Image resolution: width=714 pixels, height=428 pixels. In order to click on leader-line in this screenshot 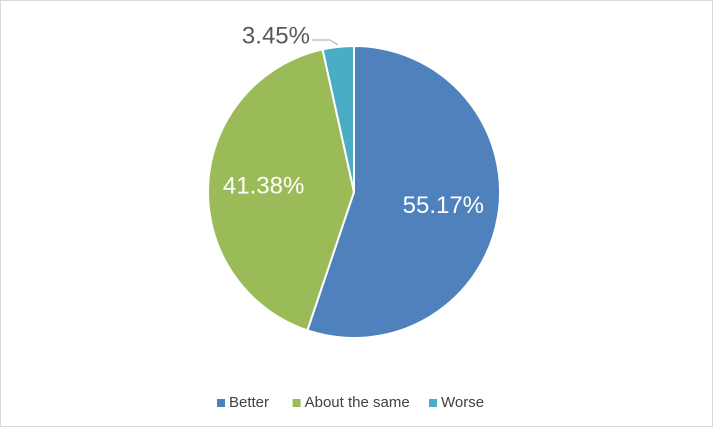, I will do `click(325, 42)`.